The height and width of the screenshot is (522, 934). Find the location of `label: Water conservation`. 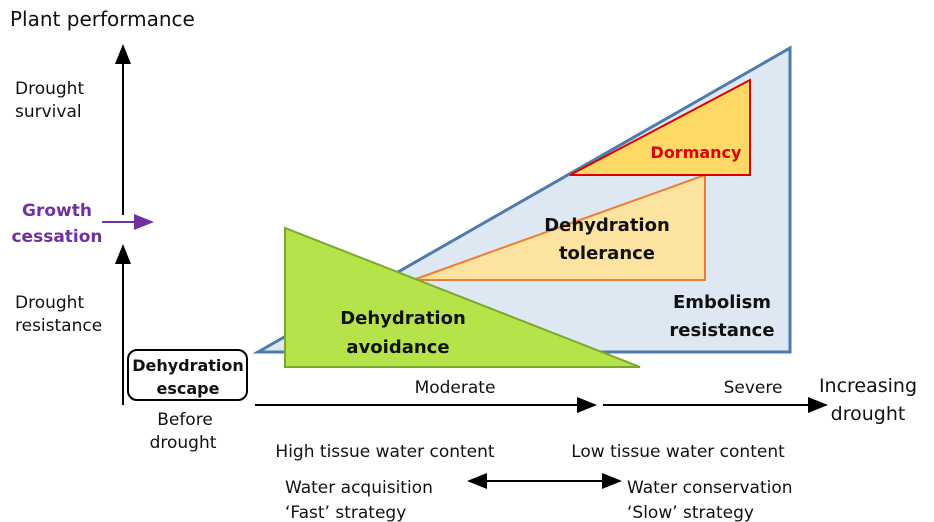

label: Water conservation is located at coordinates (710, 488).